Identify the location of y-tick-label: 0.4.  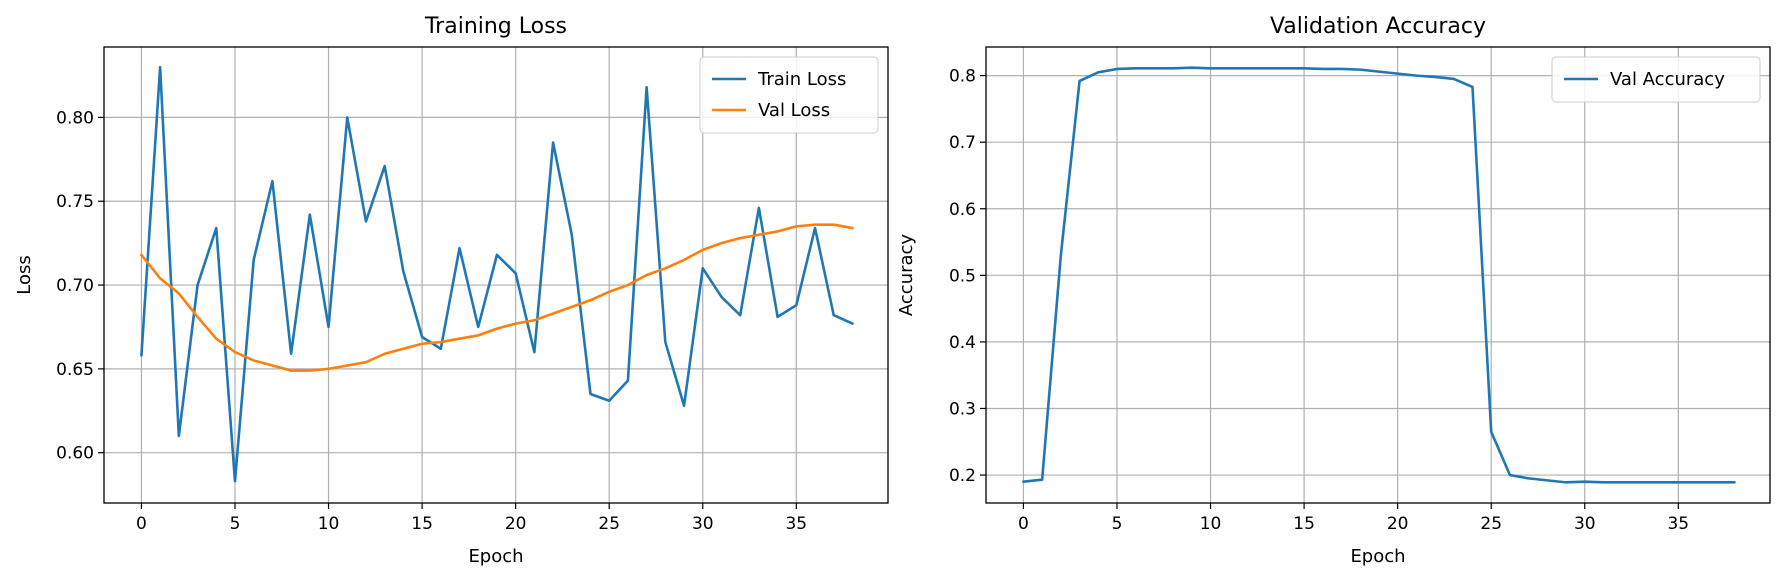
(962, 343).